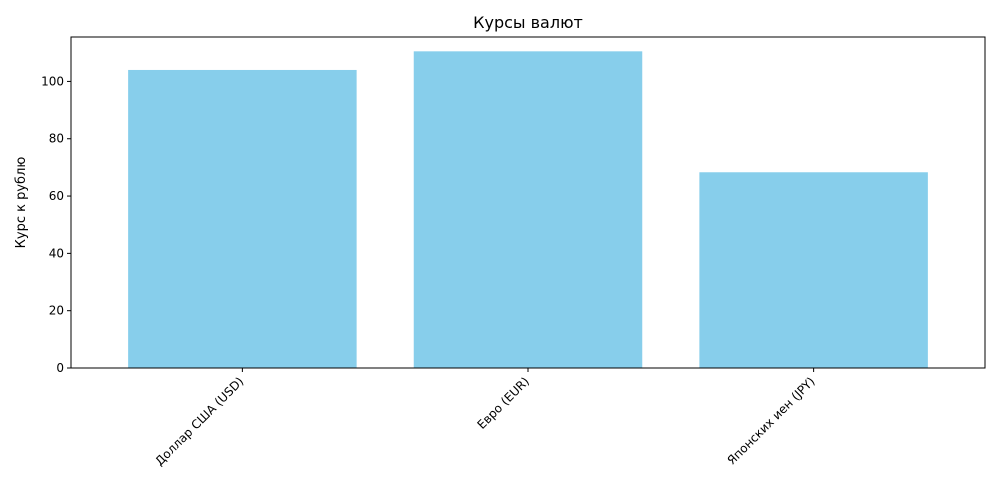 The image size is (1000, 500). What do you see at coordinates (56, 253) in the screenshot?
I see `y-tick-label-2: 40` at bounding box center [56, 253].